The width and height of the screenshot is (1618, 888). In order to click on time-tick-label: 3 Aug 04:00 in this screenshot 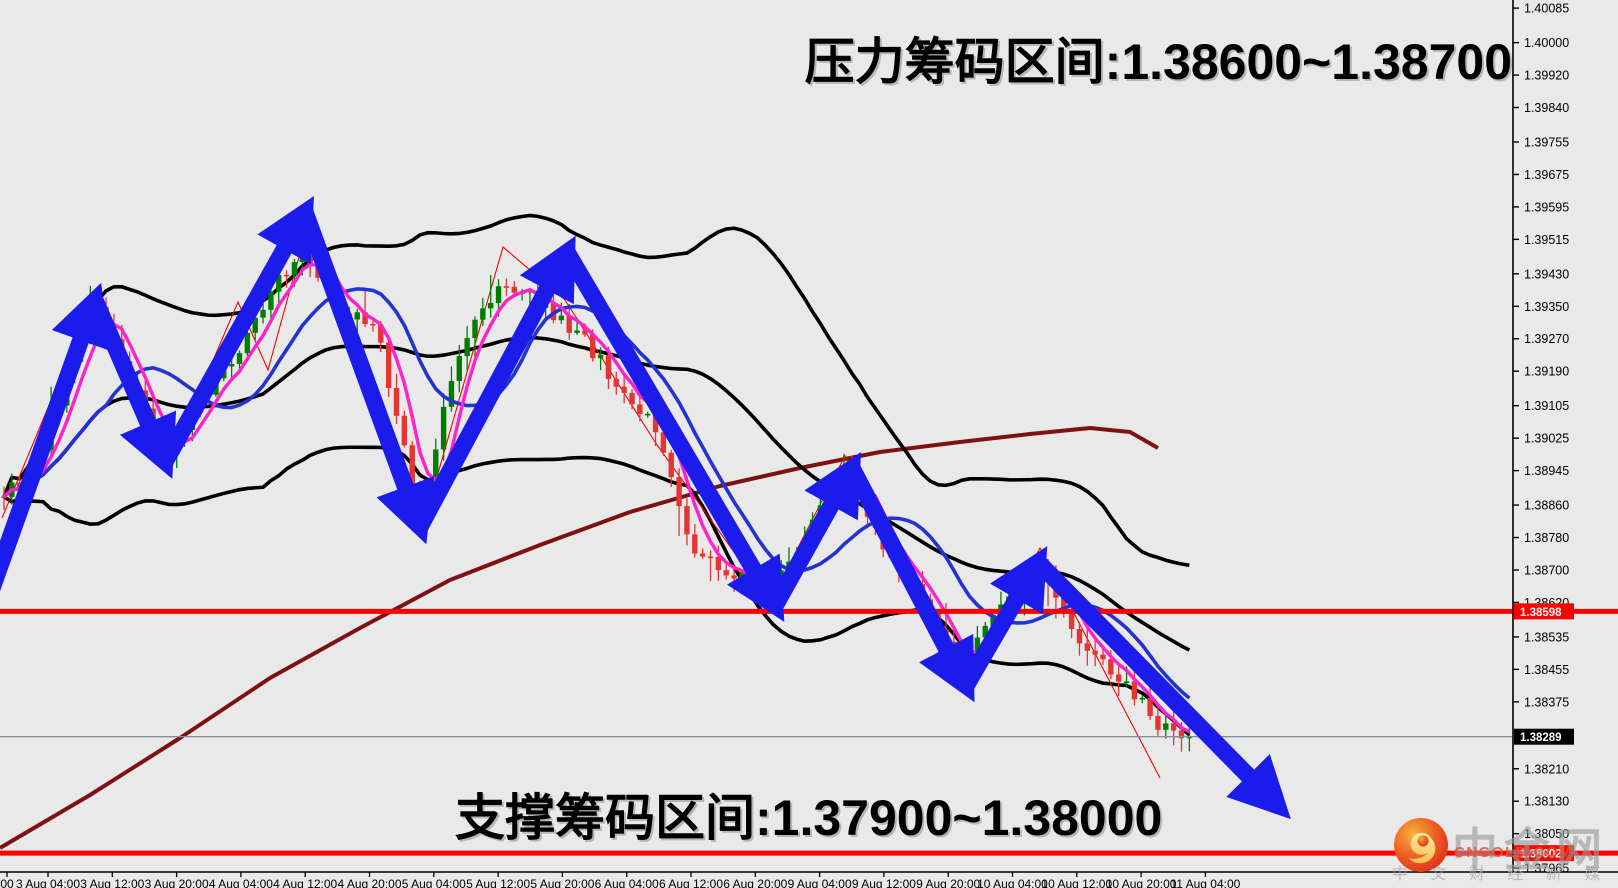, I will do `click(48, 882)`.